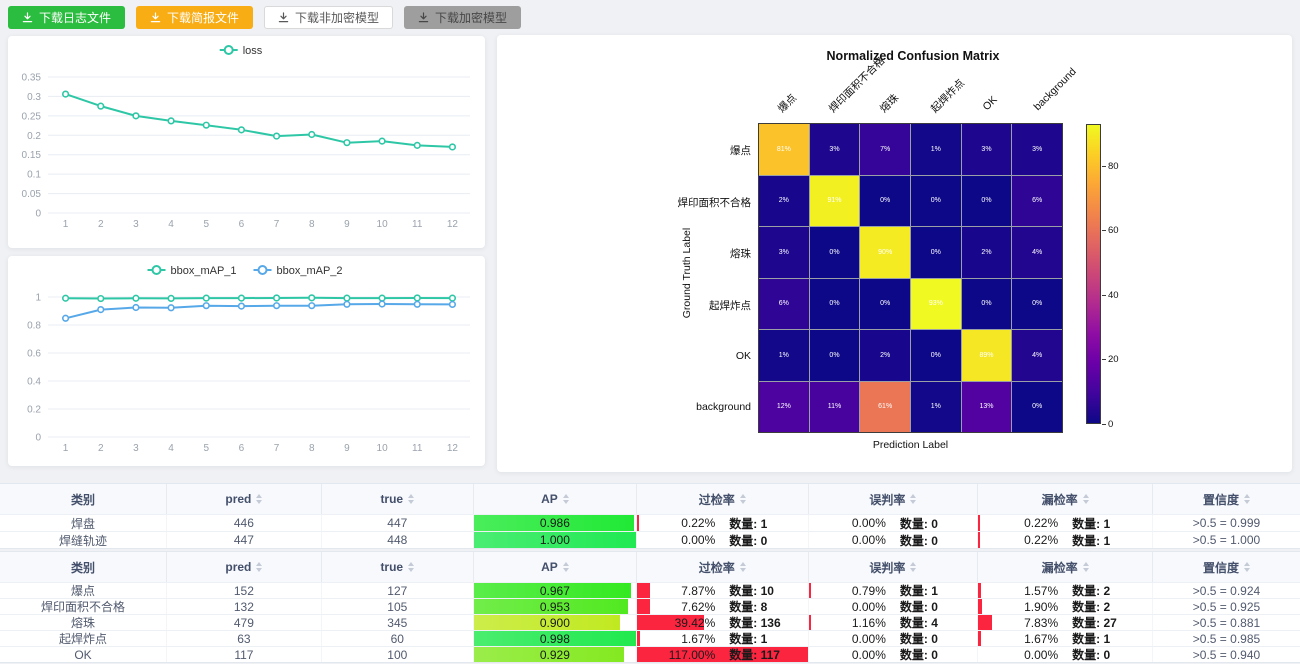 Image resolution: width=1300 pixels, height=664 pixels. What do you see at coordinates (894, 523) in the screenshot?
I see `cell-mis: 0.00% 数量: 0` at bounding box center [894, 523].